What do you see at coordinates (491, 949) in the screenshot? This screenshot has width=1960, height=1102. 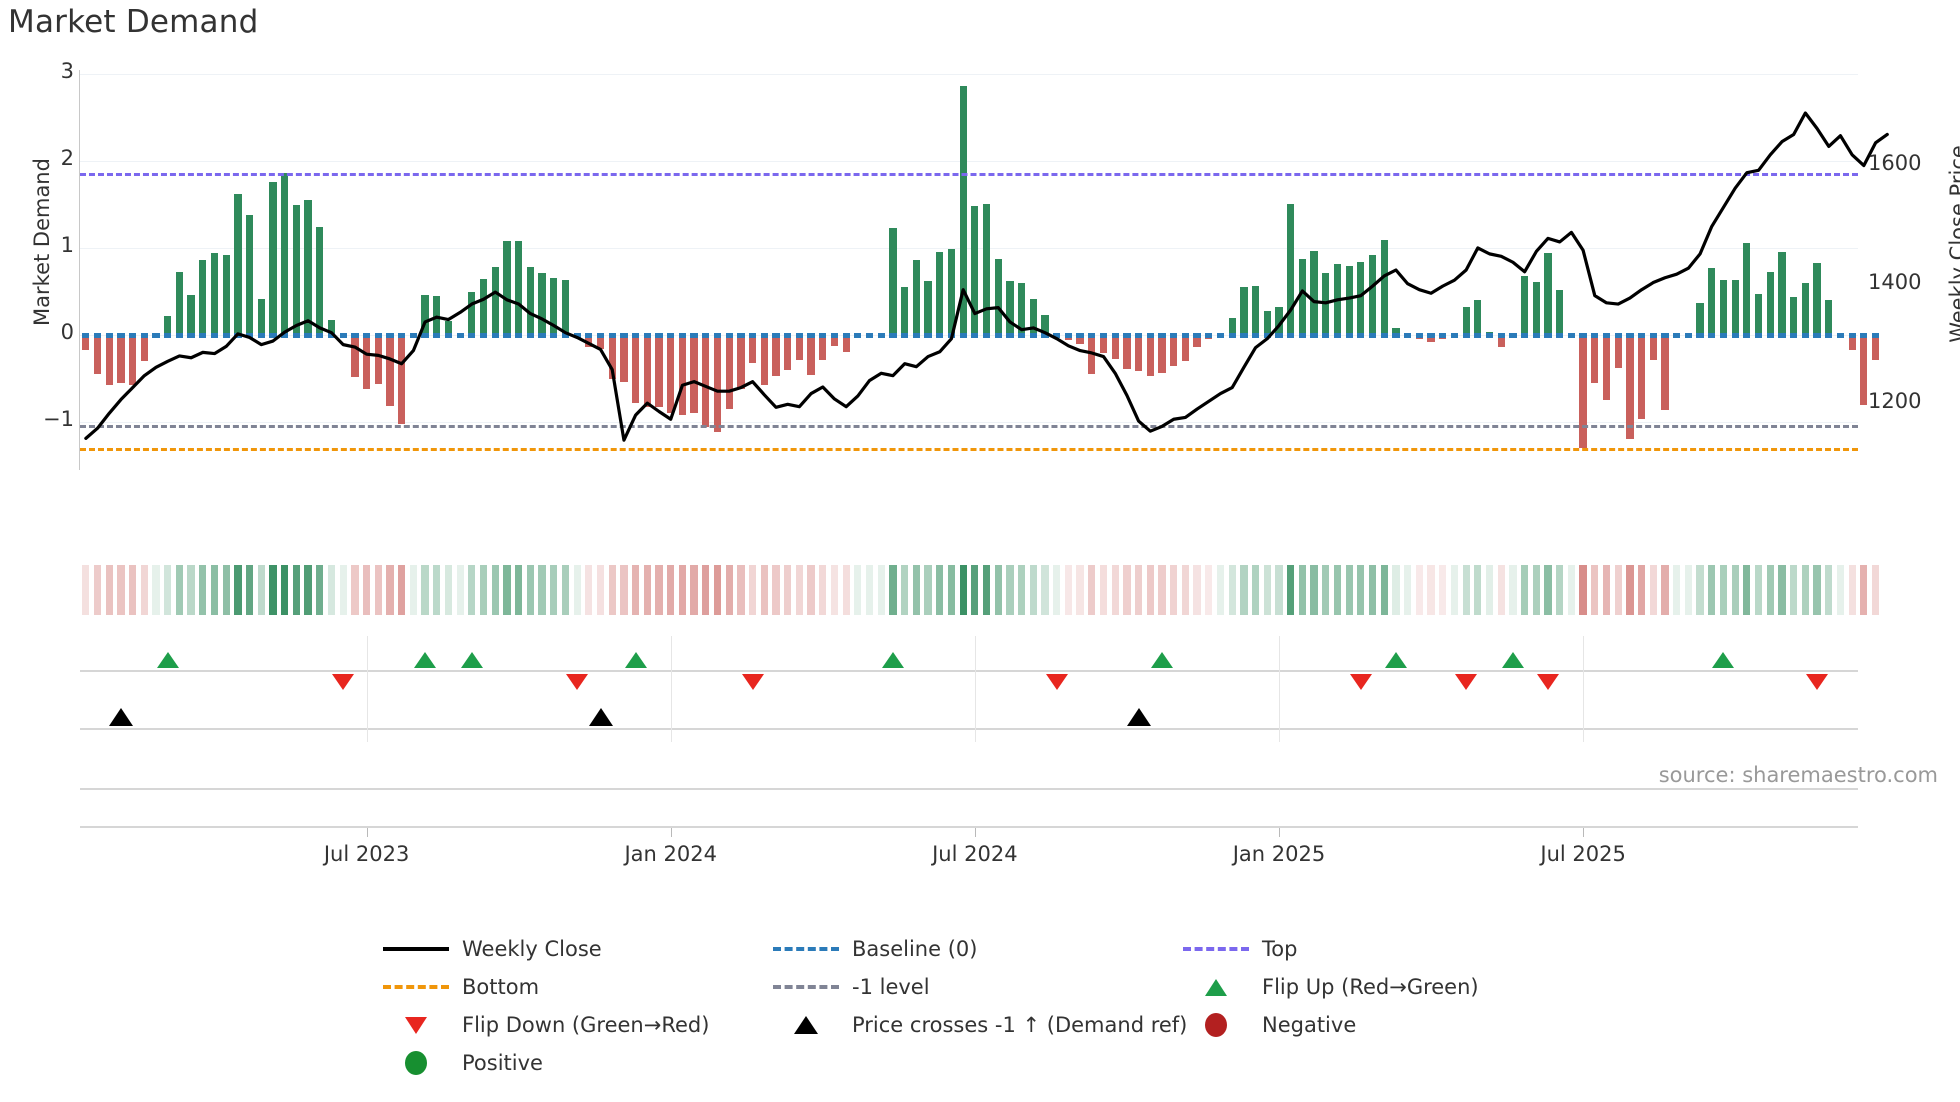 I see `legend-item: Weekly Close` at bounding box center [491, 949].